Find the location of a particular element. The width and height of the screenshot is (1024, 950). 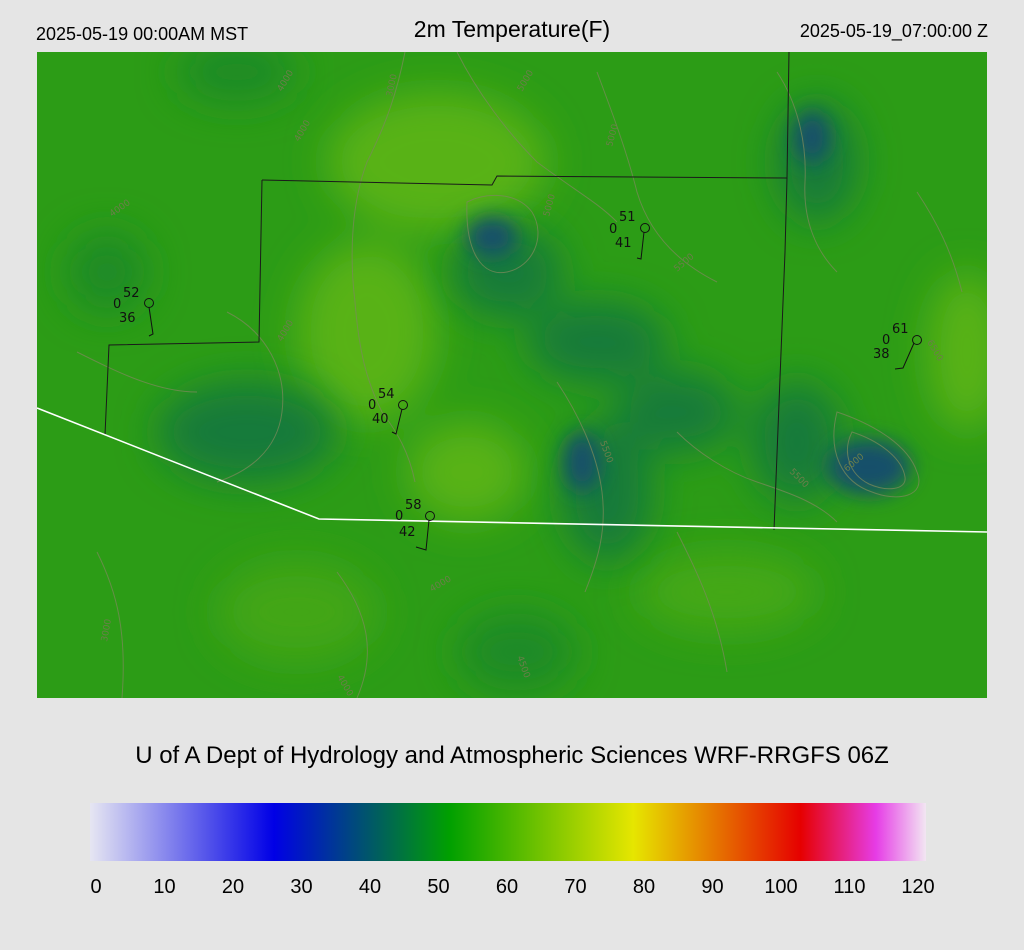

colorbar-tick-label: 90 is located at coordinates (712, 887).